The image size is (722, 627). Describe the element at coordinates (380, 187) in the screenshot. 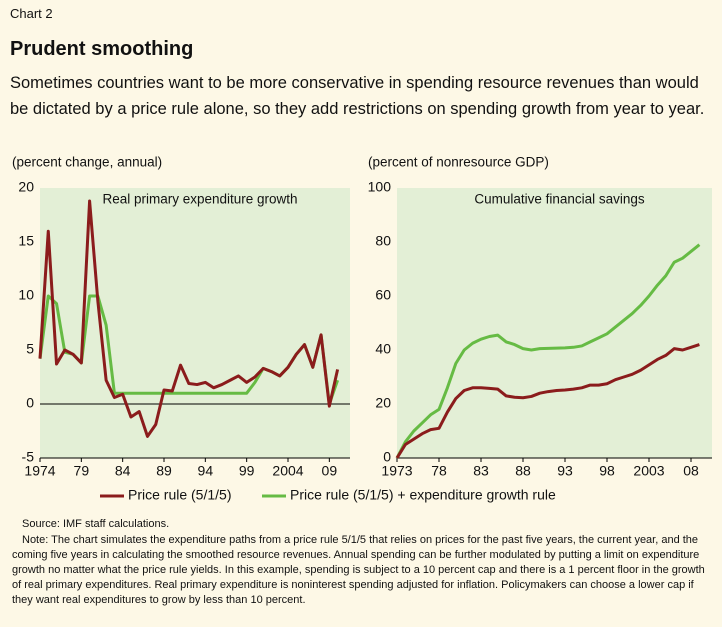

I see `y-tick-label: 100` at that location.